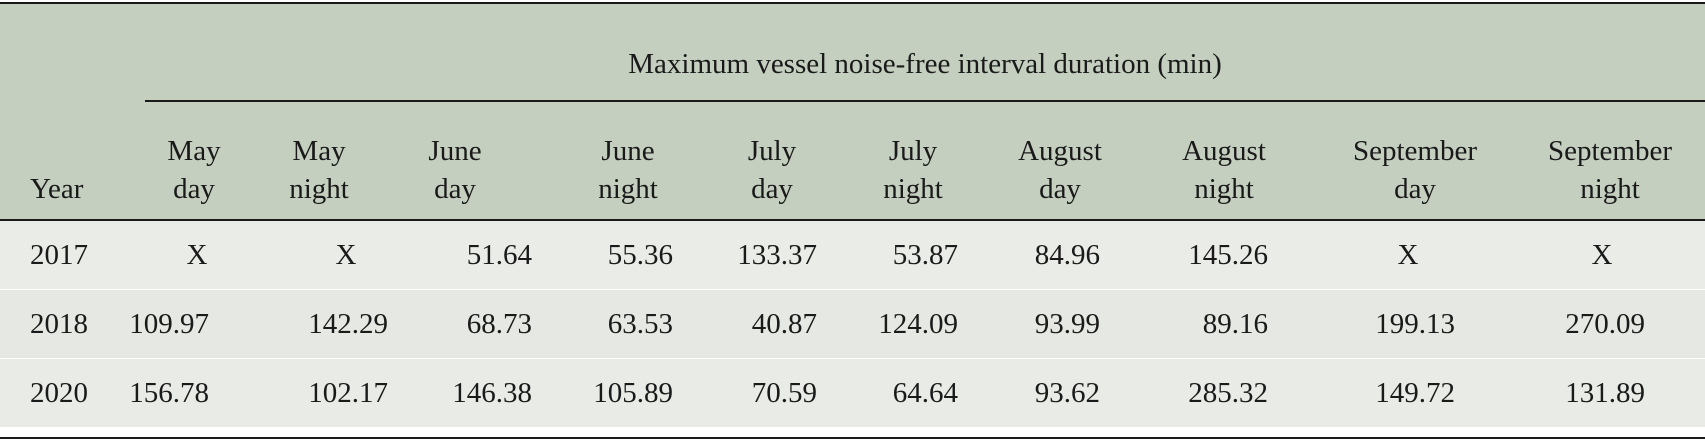 The width and height of the screenshot is (1705, 441). Describe the element at coordinates (1605, 393) in the screenshot. I see `table-cell: 131.89` at that location.